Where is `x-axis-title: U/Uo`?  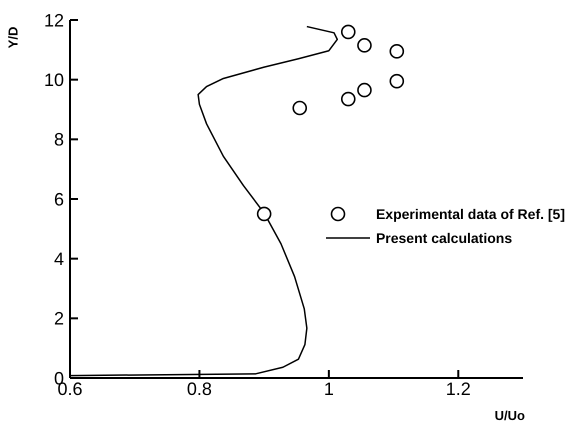
x-axis-title: U/Uo is located at coordinates (510, 415).